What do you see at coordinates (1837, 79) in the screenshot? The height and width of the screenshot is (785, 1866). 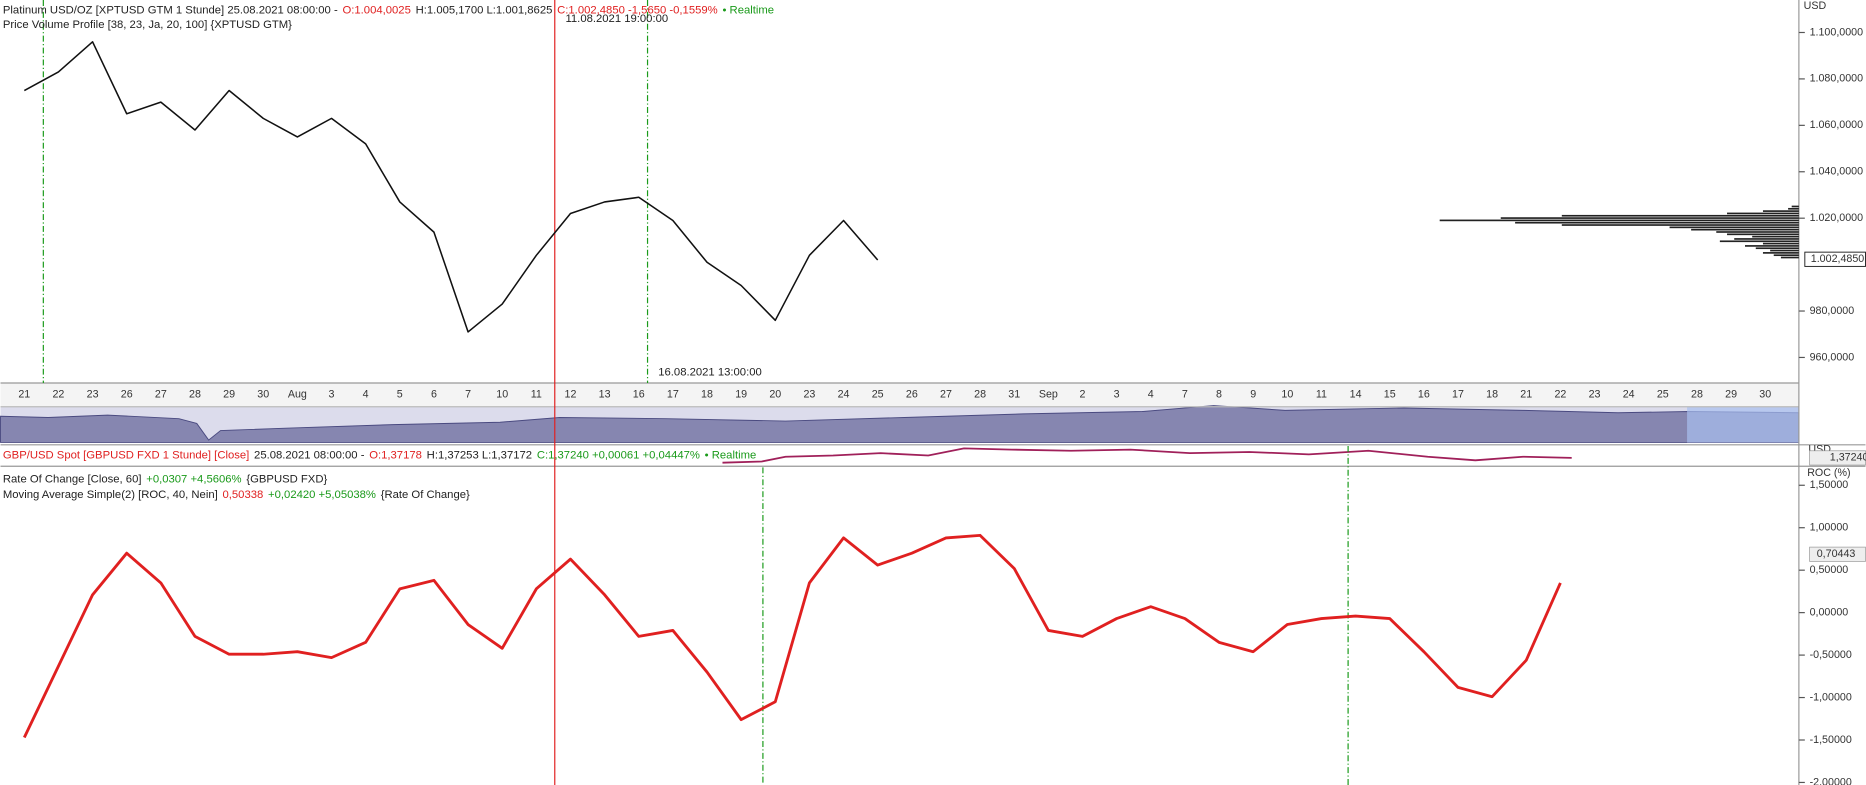 I see `y-tick-label: 1.080,0000` at bounding box center [1837, 79].